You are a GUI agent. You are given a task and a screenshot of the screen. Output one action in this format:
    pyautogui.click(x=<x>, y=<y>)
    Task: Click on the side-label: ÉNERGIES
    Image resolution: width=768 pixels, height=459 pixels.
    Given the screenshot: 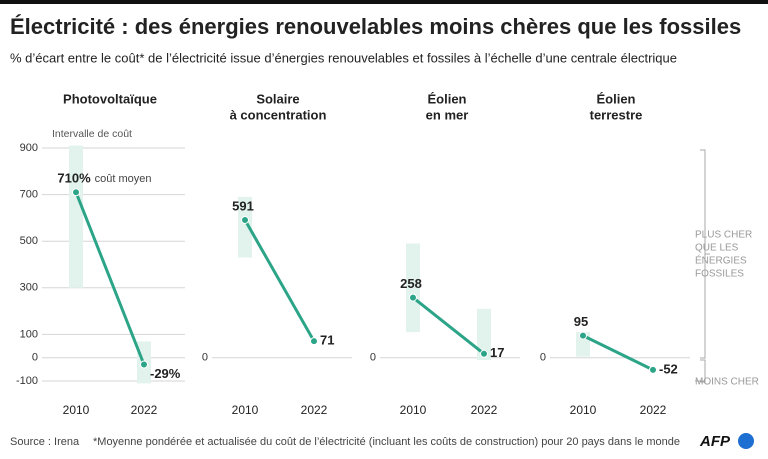 What is the action you would take?
    pyautogui.click(x=721, y=260)
    